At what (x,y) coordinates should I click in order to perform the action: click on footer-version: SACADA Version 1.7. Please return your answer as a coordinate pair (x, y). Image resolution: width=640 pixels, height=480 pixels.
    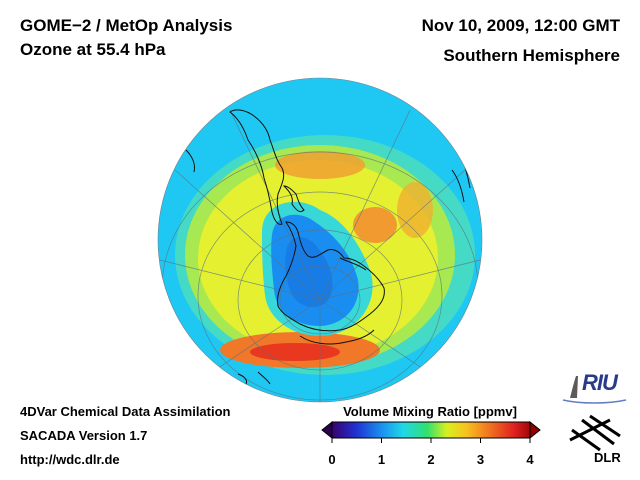
    Looking at the image, I should click on (84, 435).